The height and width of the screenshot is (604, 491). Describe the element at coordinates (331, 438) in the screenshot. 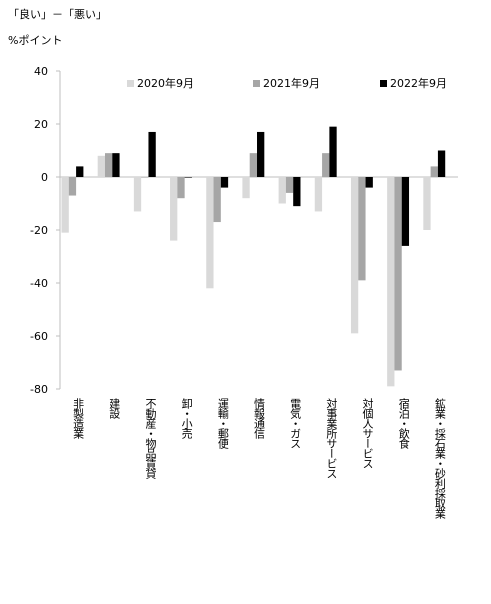

I see `x-category-label: 対事業所サービス` at that location.